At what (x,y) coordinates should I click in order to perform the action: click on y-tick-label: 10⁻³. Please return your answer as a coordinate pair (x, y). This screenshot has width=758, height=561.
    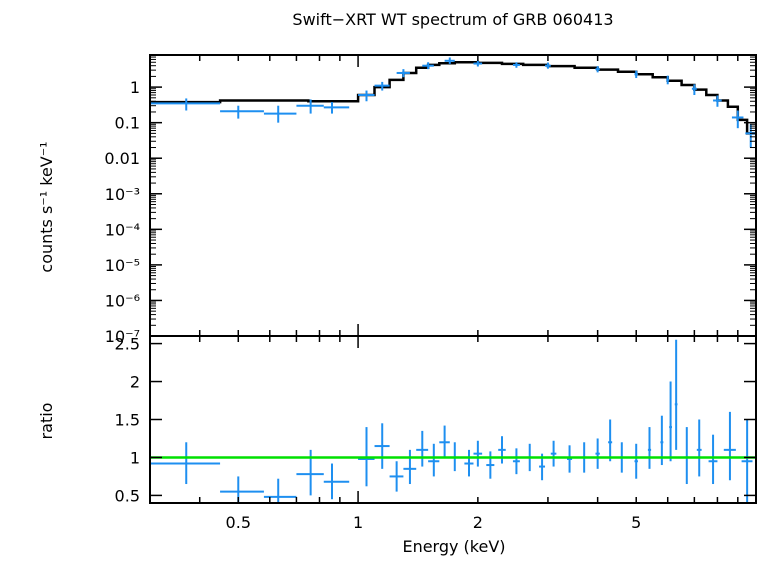
    Looking at the image, I should click on (122, 194).